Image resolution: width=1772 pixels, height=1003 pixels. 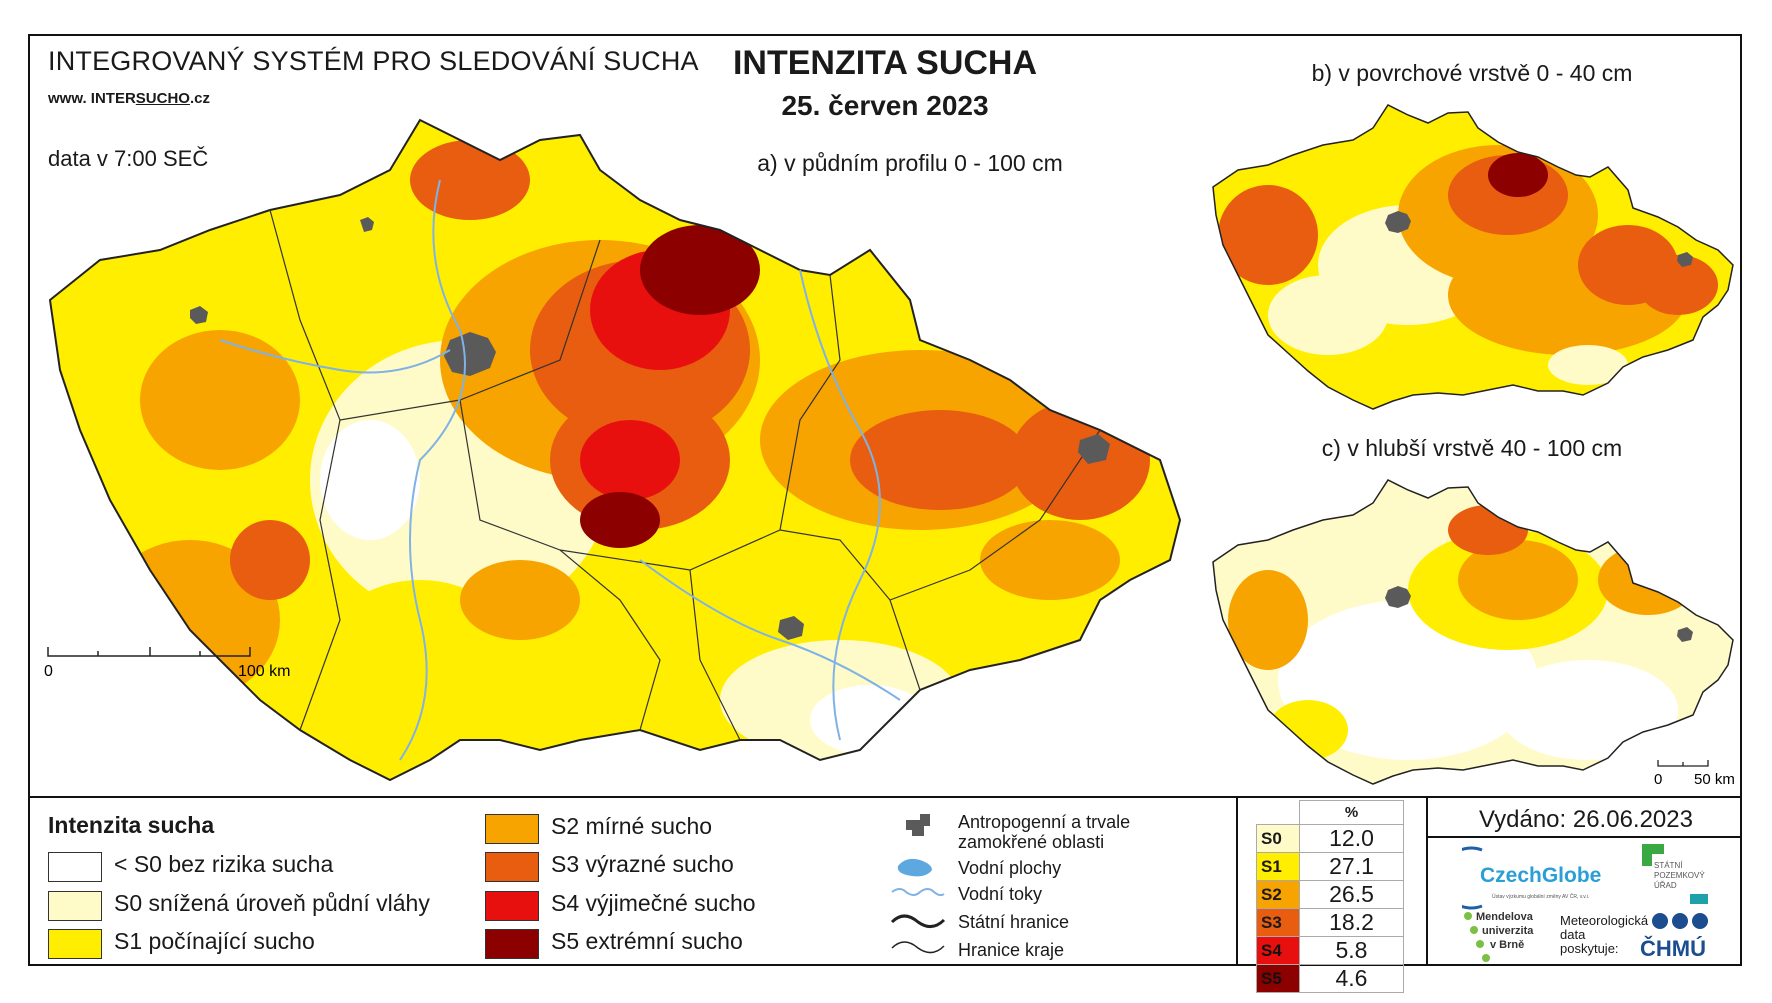 I want to click on legend-label: S4 výjimečné sucho, so click(x=653, y=903).